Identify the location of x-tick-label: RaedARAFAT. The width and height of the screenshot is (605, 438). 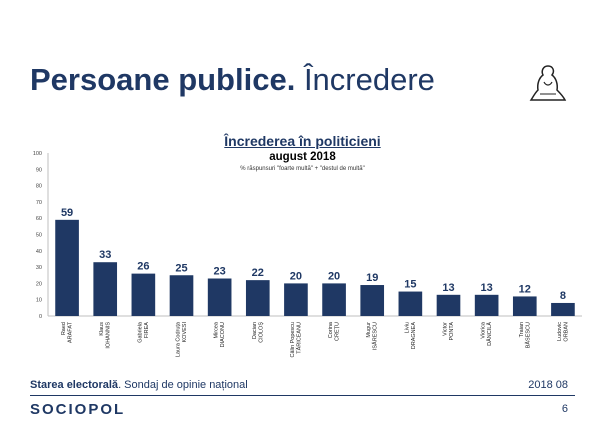
(67, 332).